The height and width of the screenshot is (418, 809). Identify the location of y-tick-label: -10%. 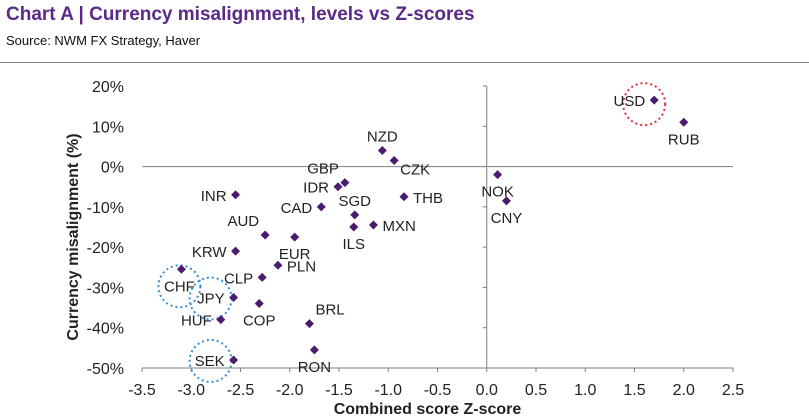
(105, 208).